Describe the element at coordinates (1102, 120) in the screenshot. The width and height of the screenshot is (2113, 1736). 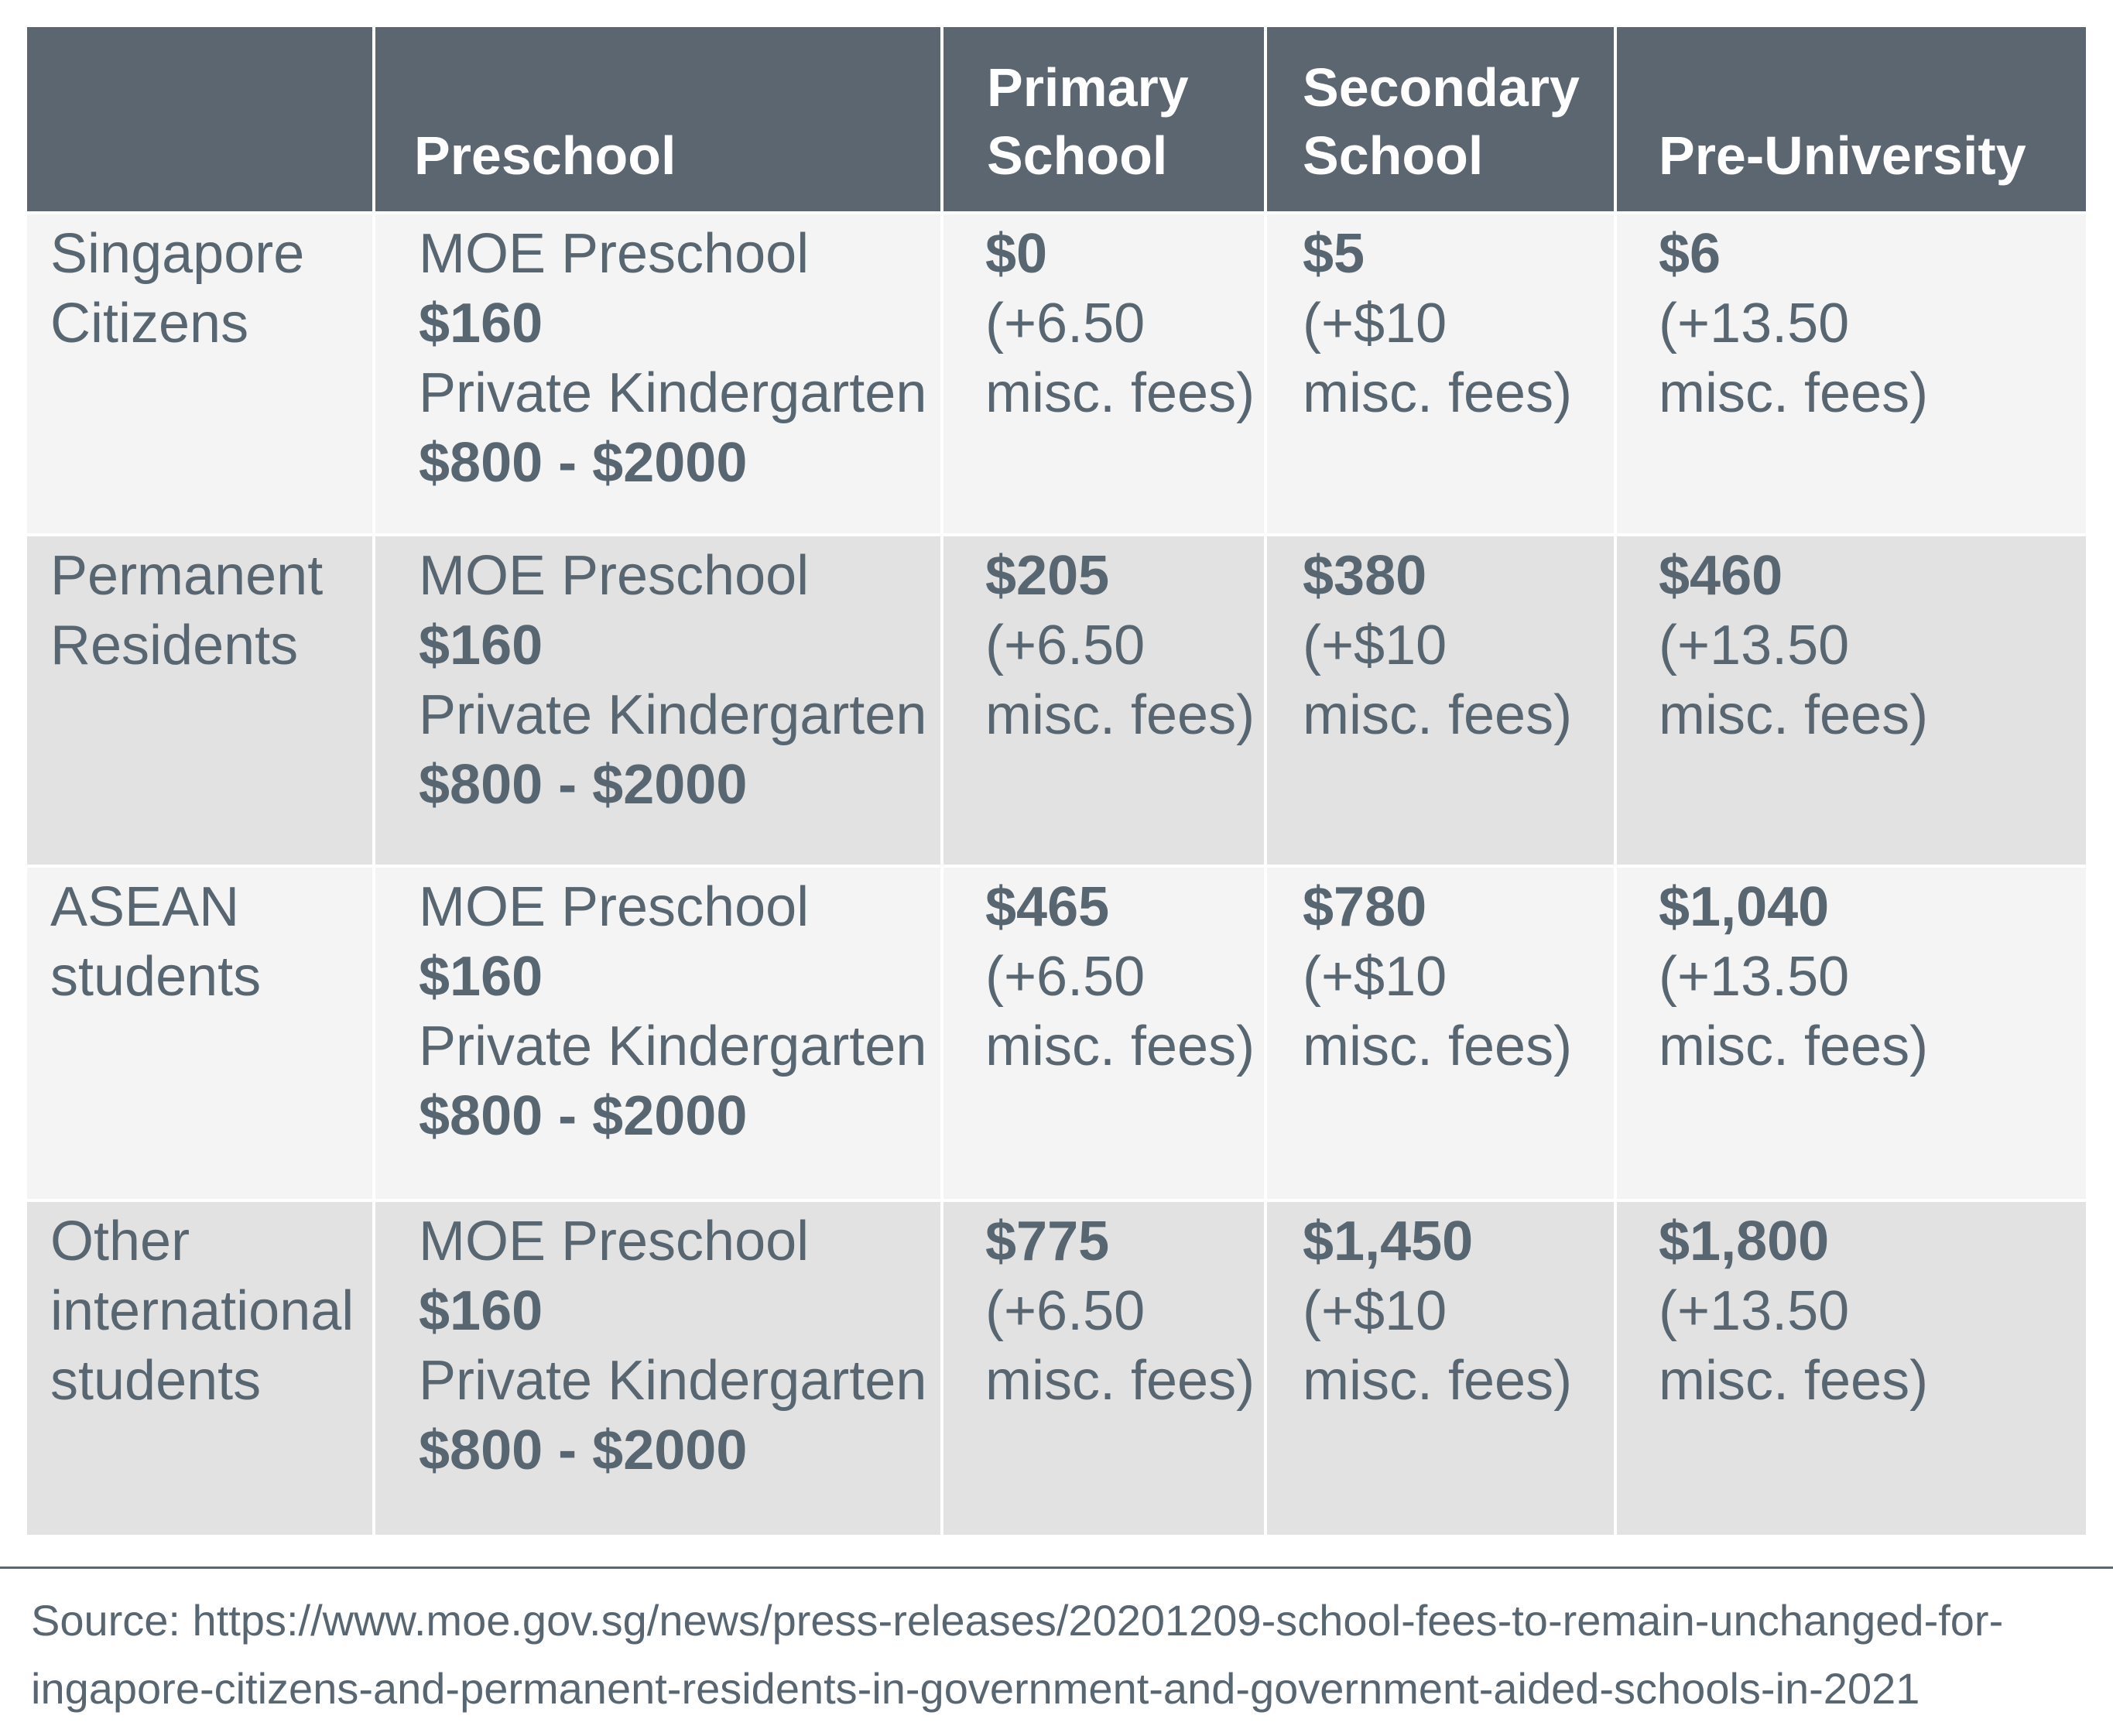
I see `header-primary-school: Primary School` at that location.